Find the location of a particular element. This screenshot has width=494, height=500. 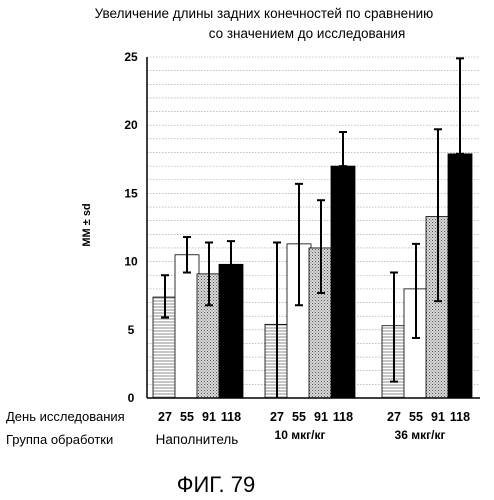

day-tick-labels: 27 55 91 118 27 55 91 118 27 55 91 118 is located at coordinates (314, 417).